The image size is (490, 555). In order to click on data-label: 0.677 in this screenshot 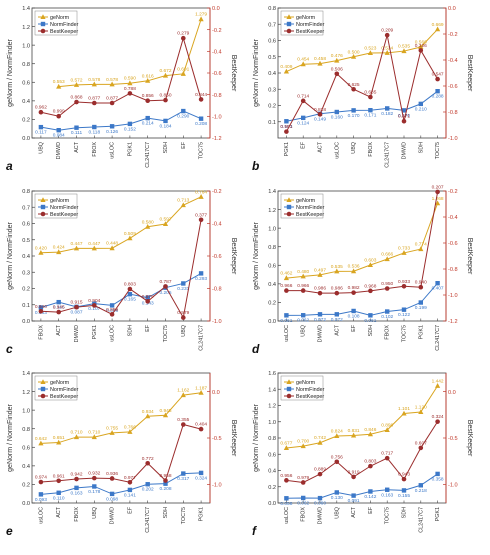, I will do `click(286, 443)`.